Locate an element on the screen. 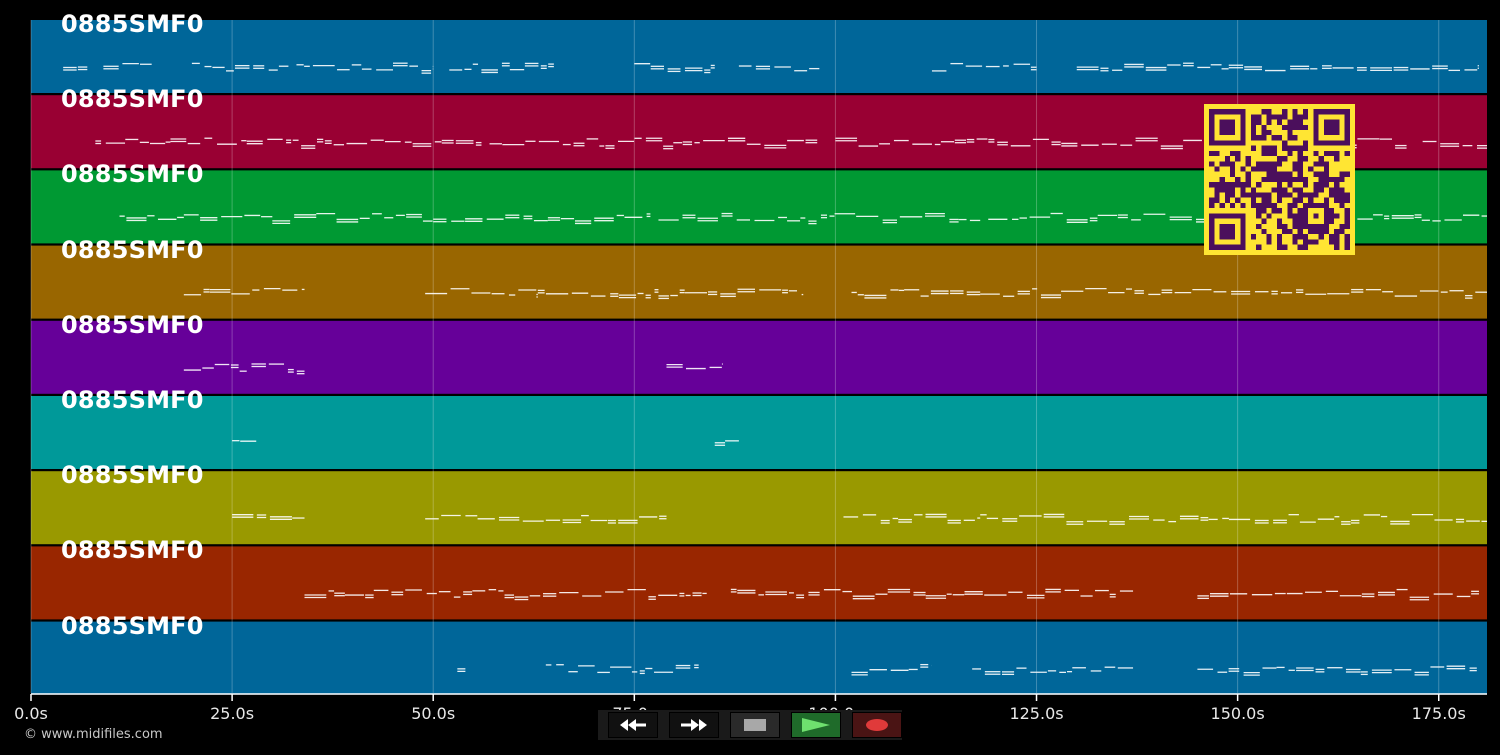  rewind-button is located at coordinates (633, 725).